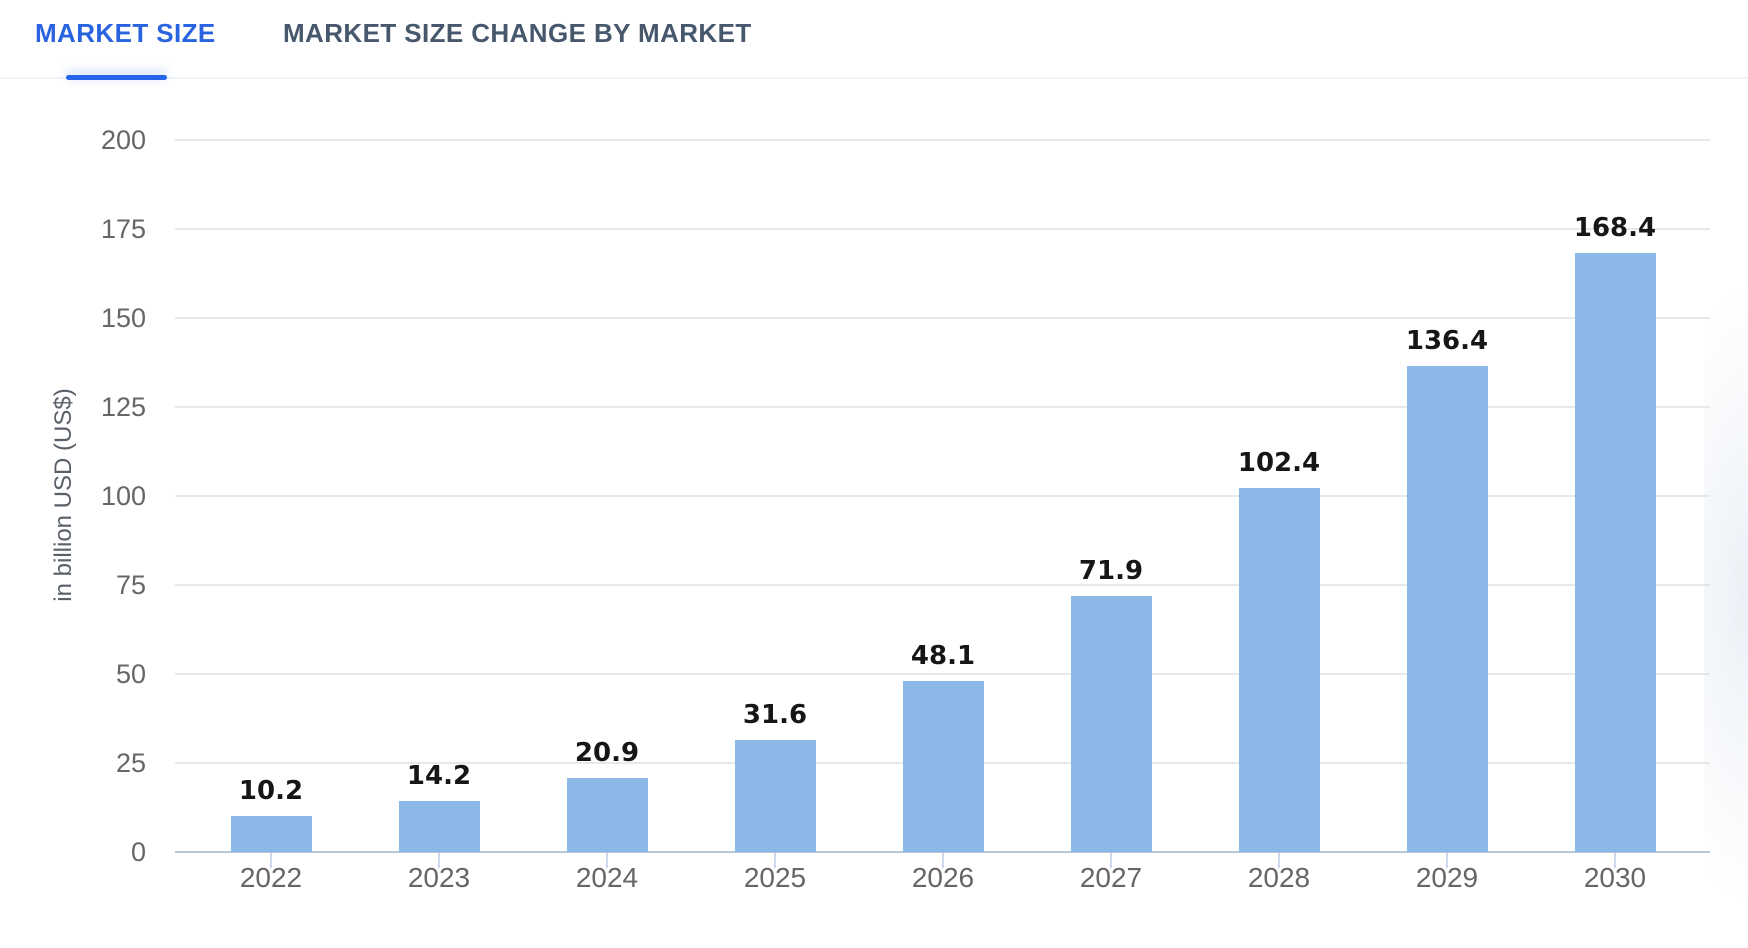  I want to click on y-tick-label: 0, so click(138, 852).